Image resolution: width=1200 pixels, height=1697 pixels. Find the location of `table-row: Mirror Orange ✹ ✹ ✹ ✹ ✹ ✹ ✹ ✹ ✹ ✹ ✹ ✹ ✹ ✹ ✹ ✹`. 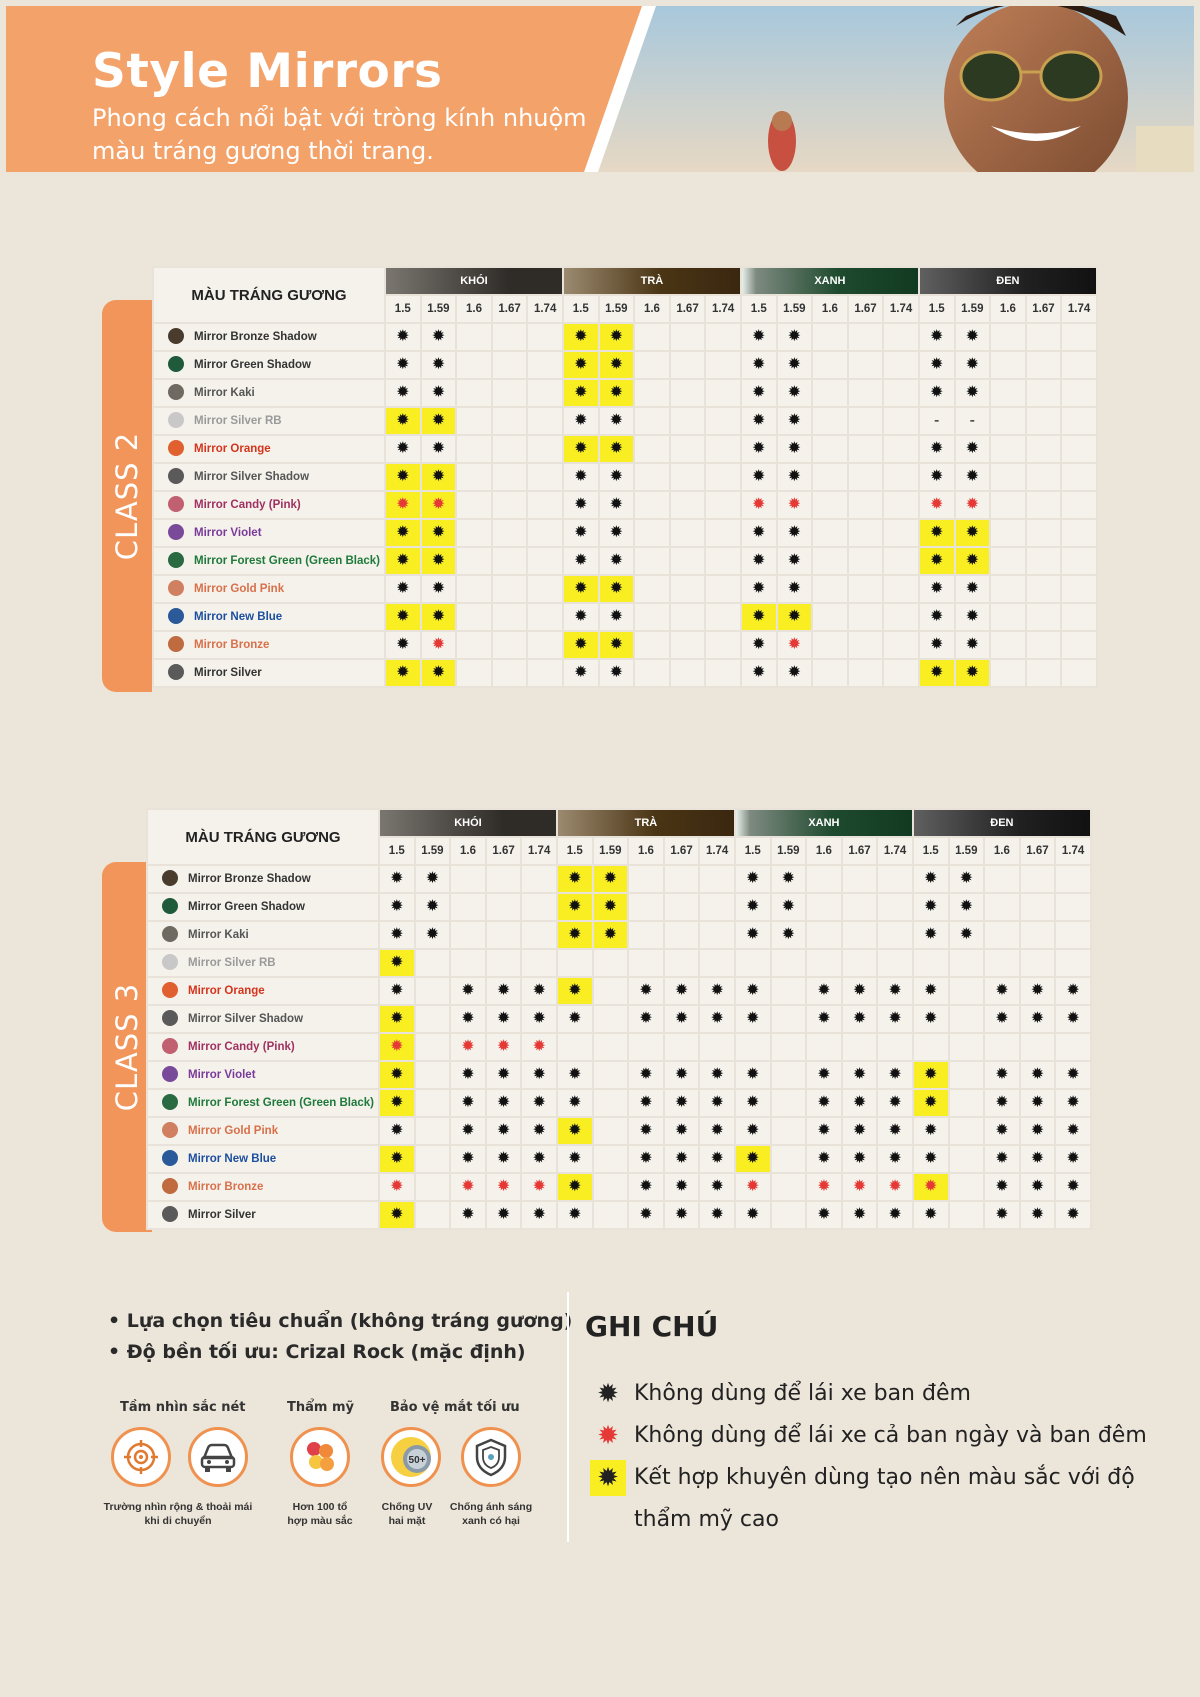

table-row: Mirror Orange ✹ ✹ ✹ ✹ ✹ ✹ ✹ ✹ ✹ ✹ ✹ ✹ ✹ ✹ ✹ ✹ is located at coordinates (619, 991).